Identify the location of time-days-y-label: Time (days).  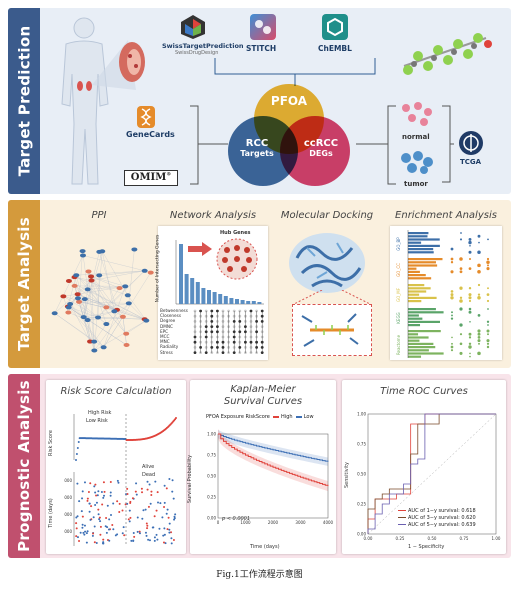
(50, 513).